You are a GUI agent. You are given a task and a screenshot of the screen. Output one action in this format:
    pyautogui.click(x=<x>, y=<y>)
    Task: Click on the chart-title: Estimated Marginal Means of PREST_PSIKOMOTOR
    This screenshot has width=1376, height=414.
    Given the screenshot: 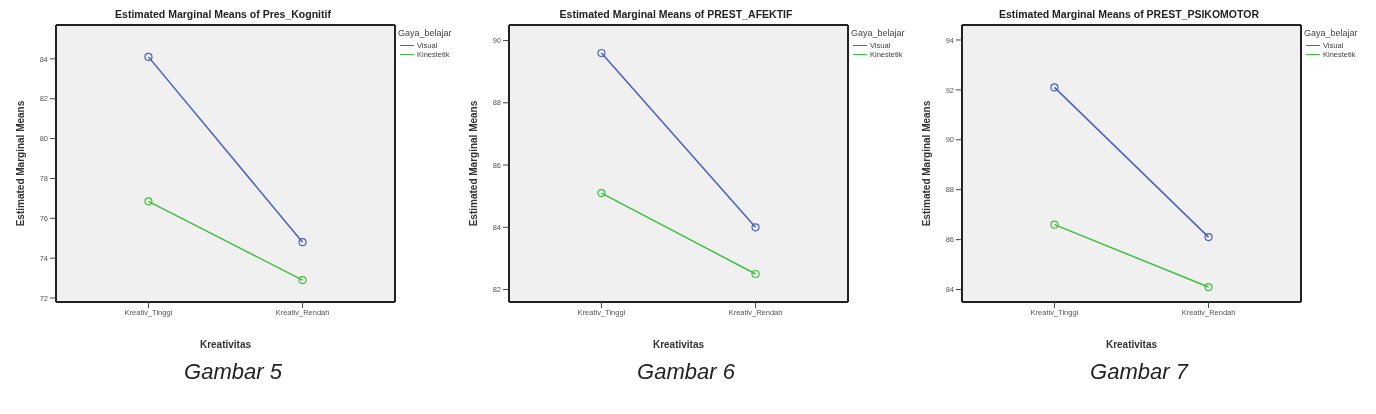 What is the action you would take?
    pyautogui.click(x=1129, y=14)
    